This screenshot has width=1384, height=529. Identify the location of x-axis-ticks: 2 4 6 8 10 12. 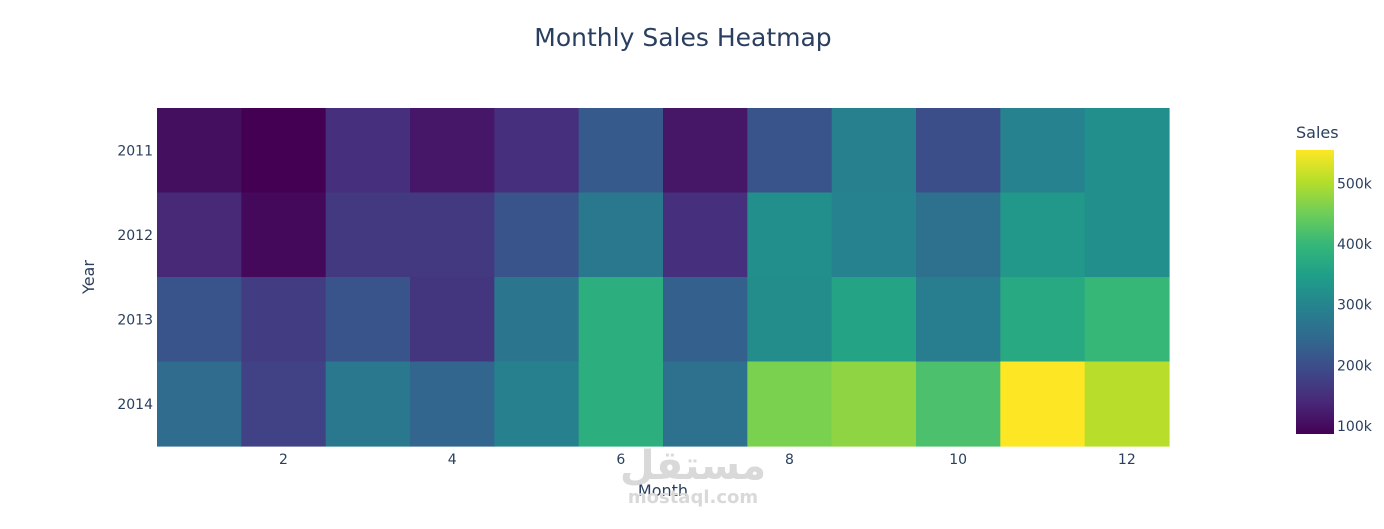
(707, 460).